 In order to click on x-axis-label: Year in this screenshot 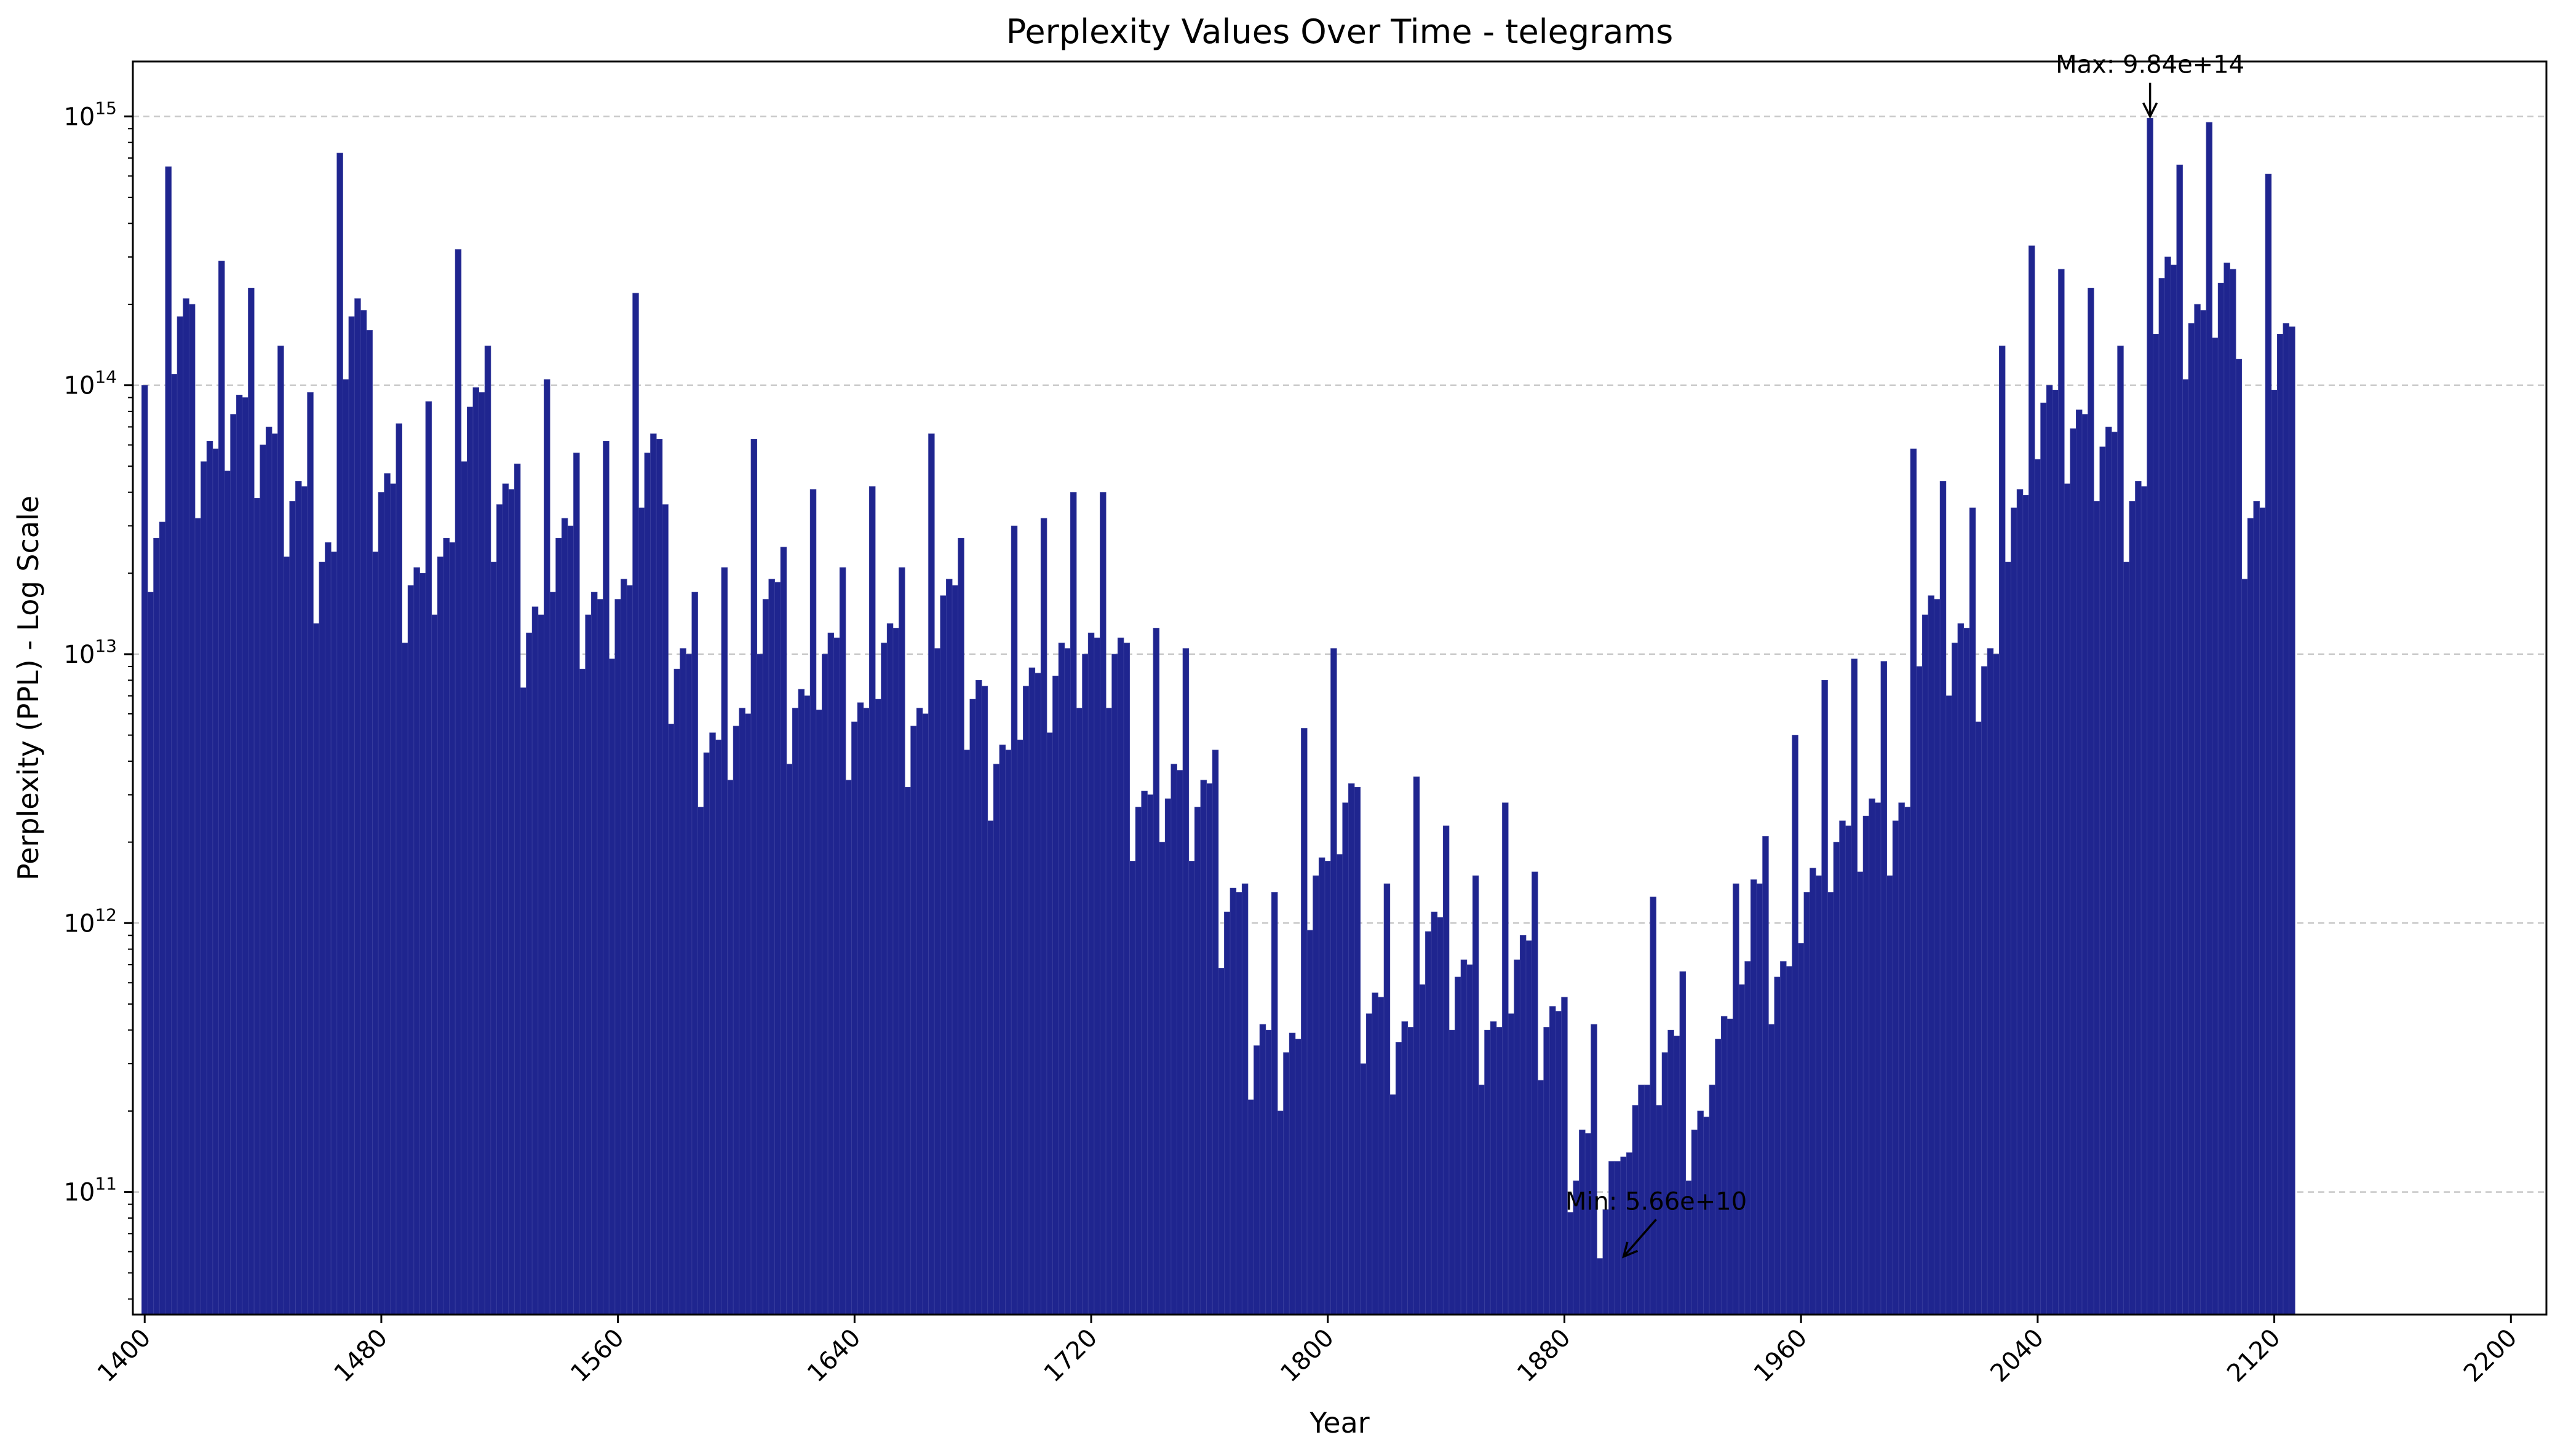, I will do `click(1339, 1423)`.